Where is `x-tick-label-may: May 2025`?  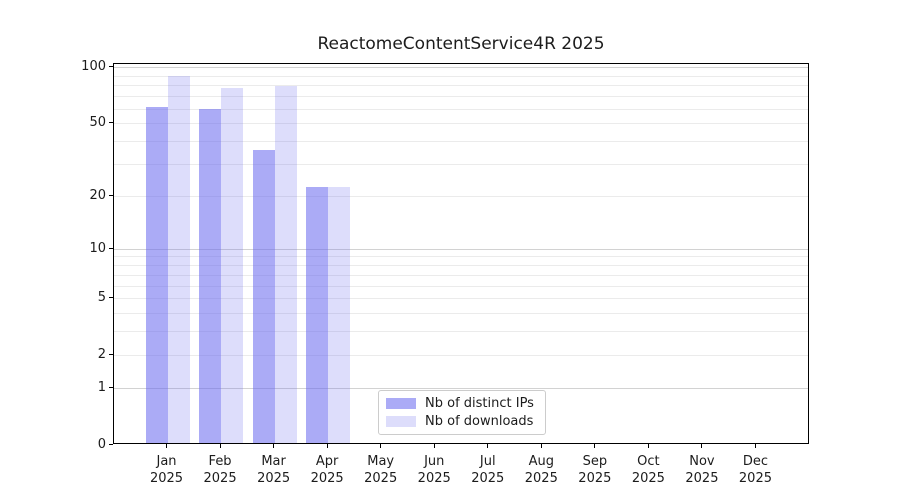 x-tick-label-may: May 2025 is located at coordinates (381, 470).